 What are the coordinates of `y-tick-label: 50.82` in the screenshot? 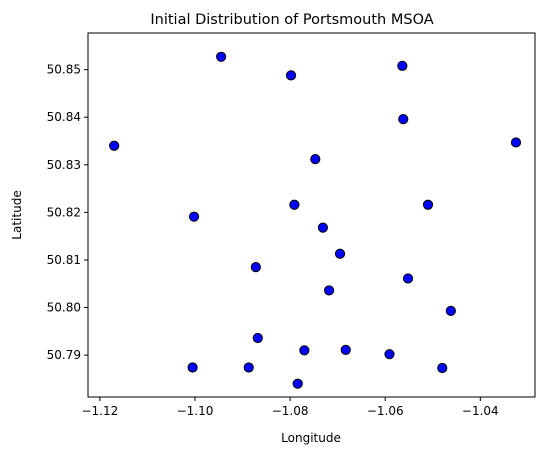 It's located at (64, 212).